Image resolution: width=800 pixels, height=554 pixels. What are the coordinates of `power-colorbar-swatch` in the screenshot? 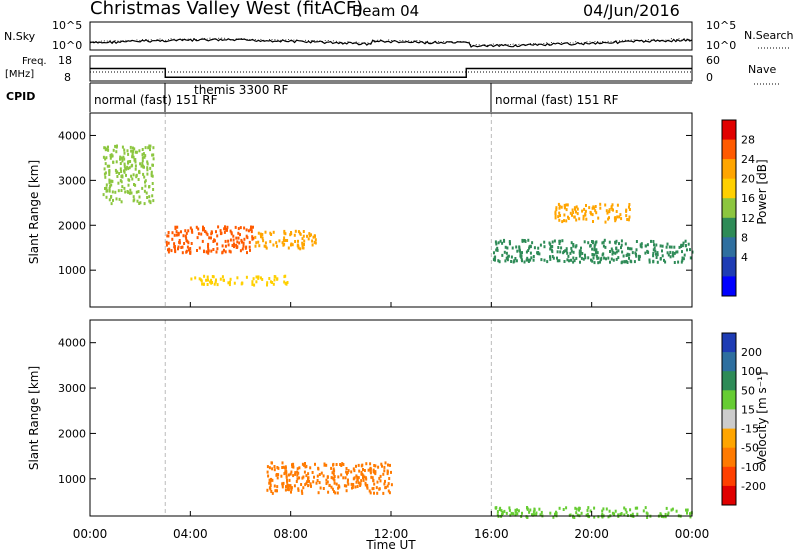 It's located at (729, 227).